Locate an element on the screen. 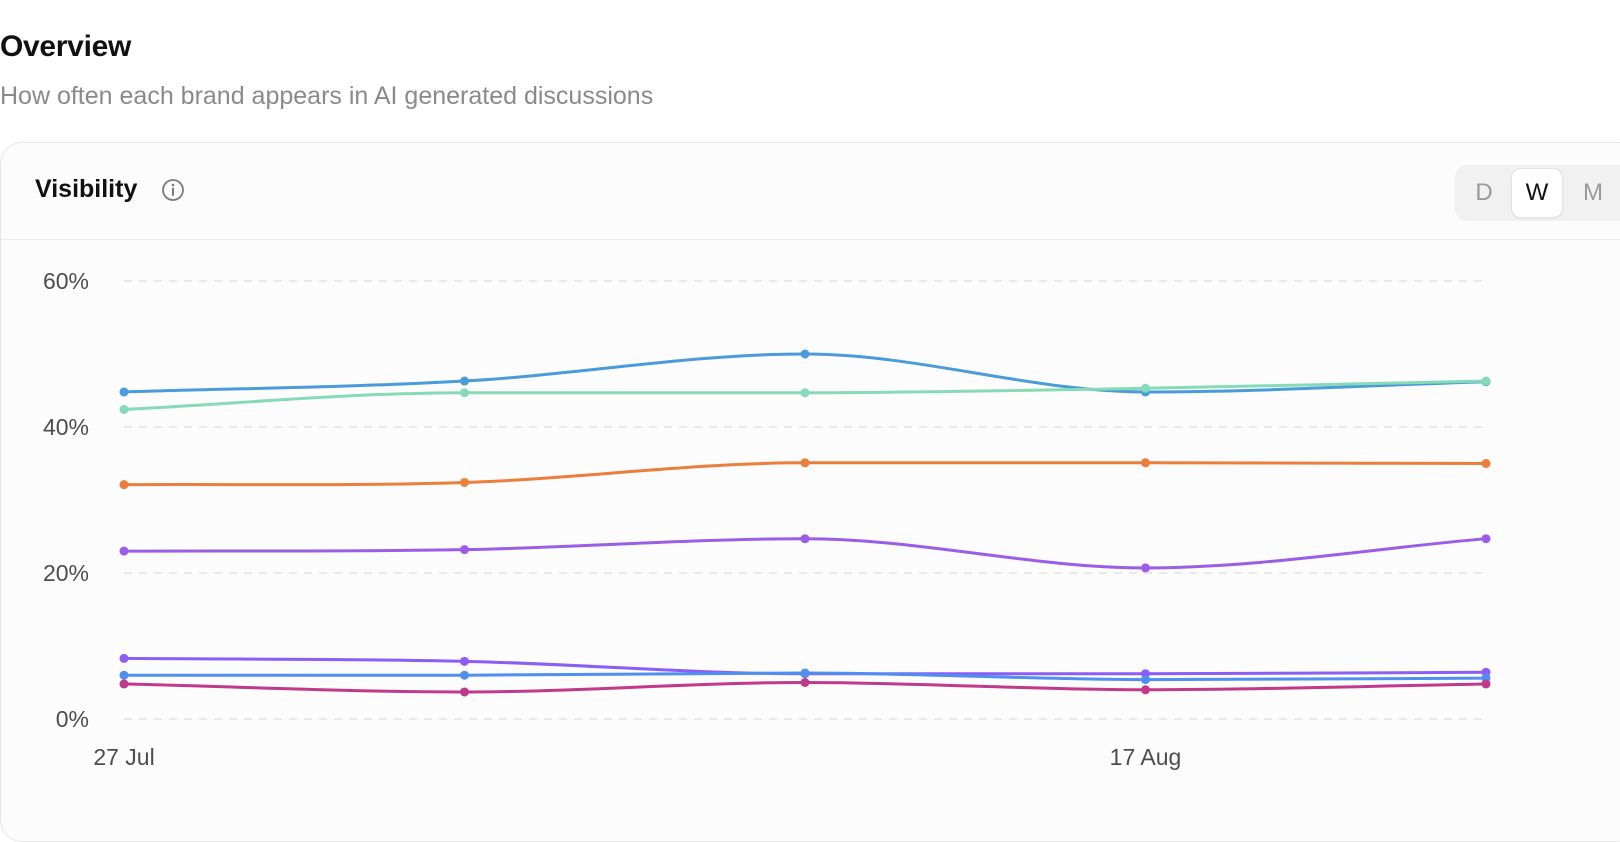 The image size is (1620, 842). y-tick-label: 0% is located at coordinates (72, 719).